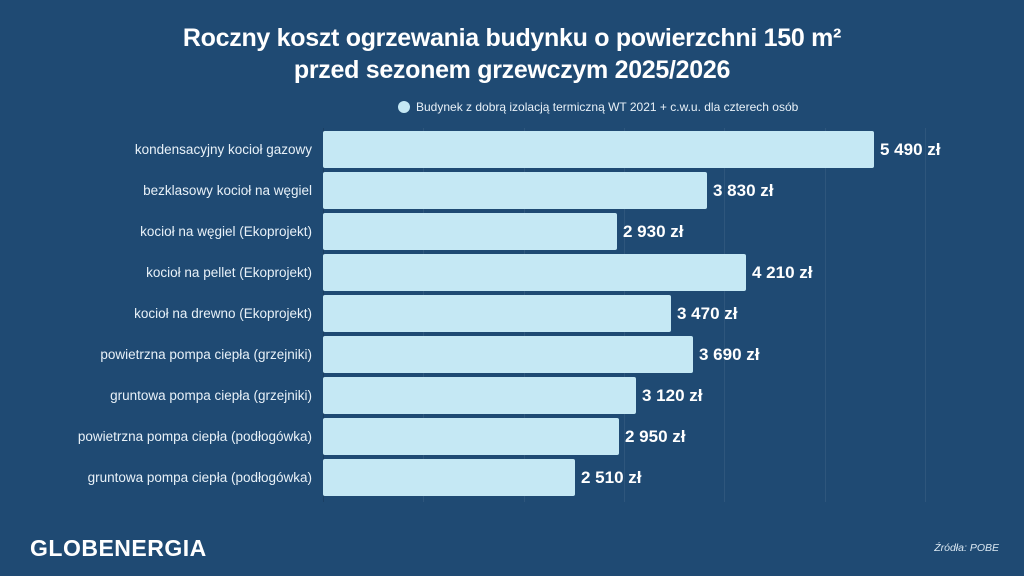 The width and height of the screenshot is (1024, 576). Describe the element at coordinates (966, 548) in the screenshot. I see `source-note: Źródła: POBE` at that location.